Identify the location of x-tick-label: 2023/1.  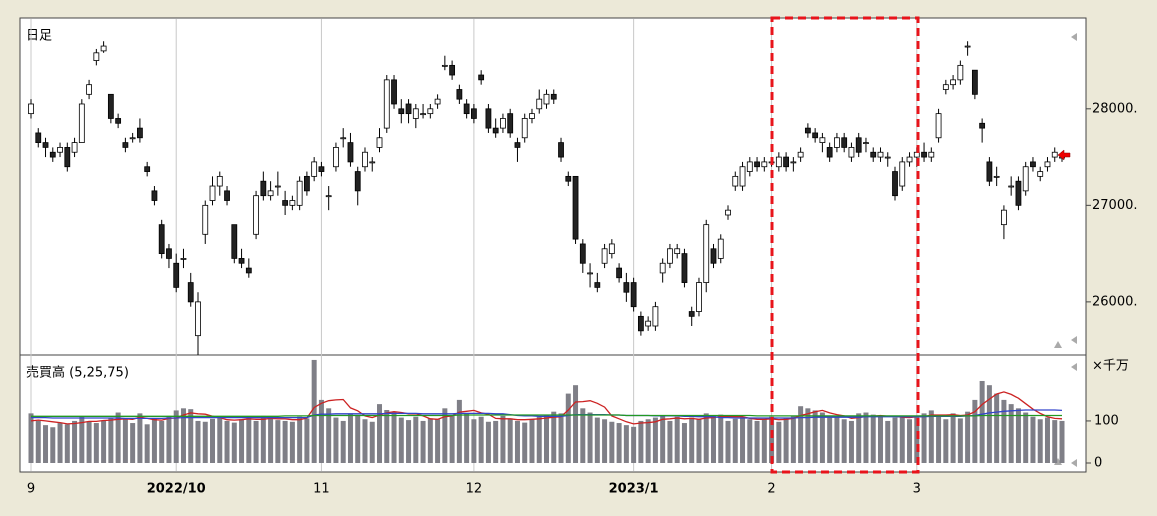
(634, 489).